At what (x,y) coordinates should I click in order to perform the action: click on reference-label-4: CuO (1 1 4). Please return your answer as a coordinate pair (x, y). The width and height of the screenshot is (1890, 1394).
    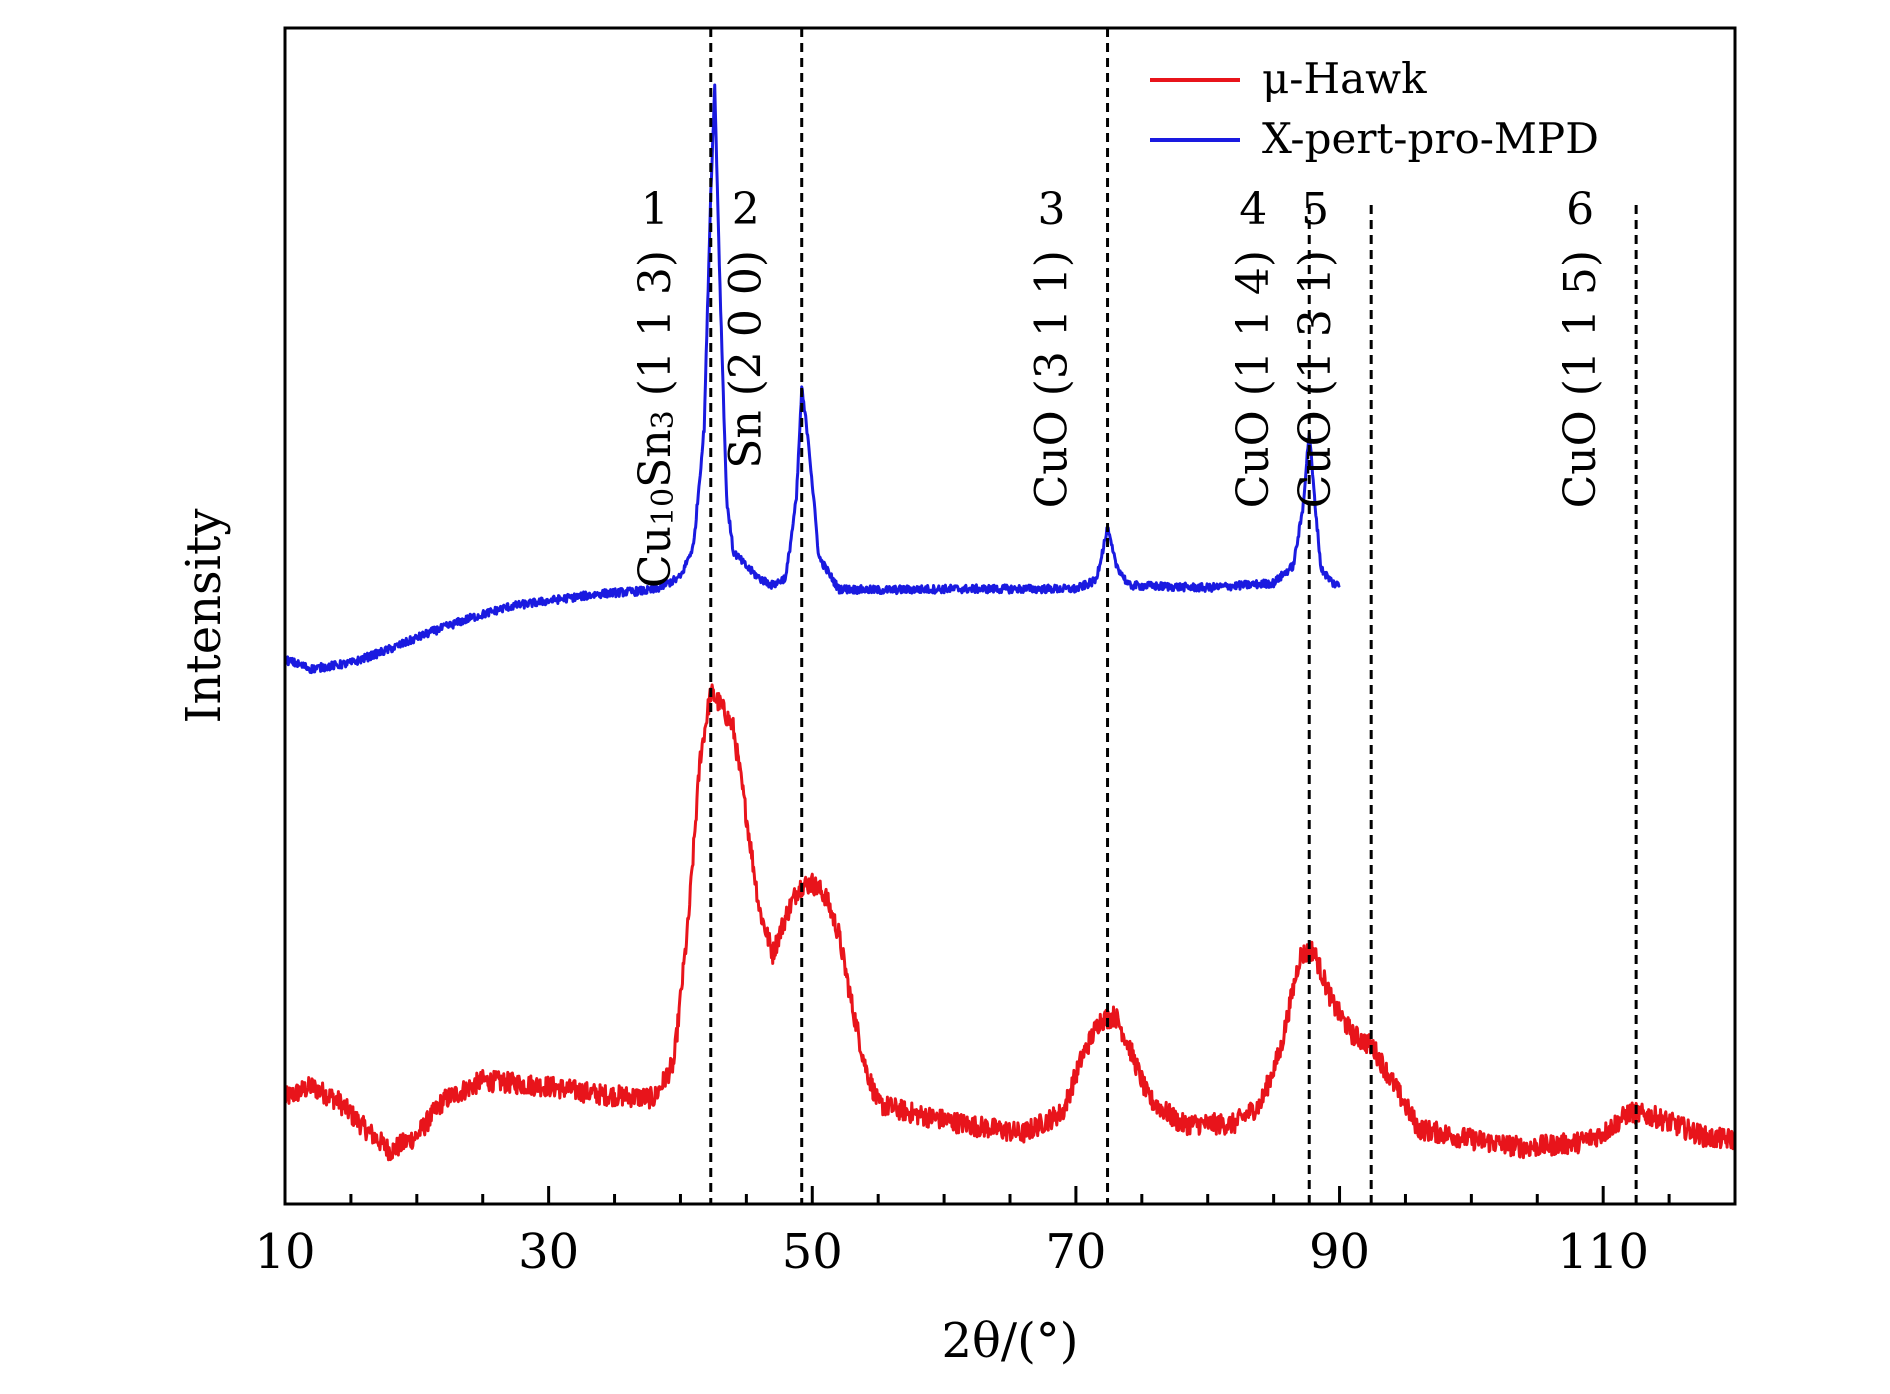
    Looking at the image, I should click on (1253, 379).